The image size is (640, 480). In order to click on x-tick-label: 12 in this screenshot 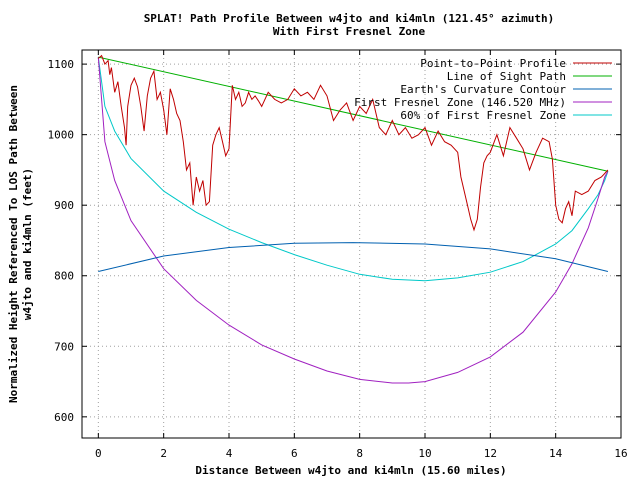, I will do `click(490, 453)`.